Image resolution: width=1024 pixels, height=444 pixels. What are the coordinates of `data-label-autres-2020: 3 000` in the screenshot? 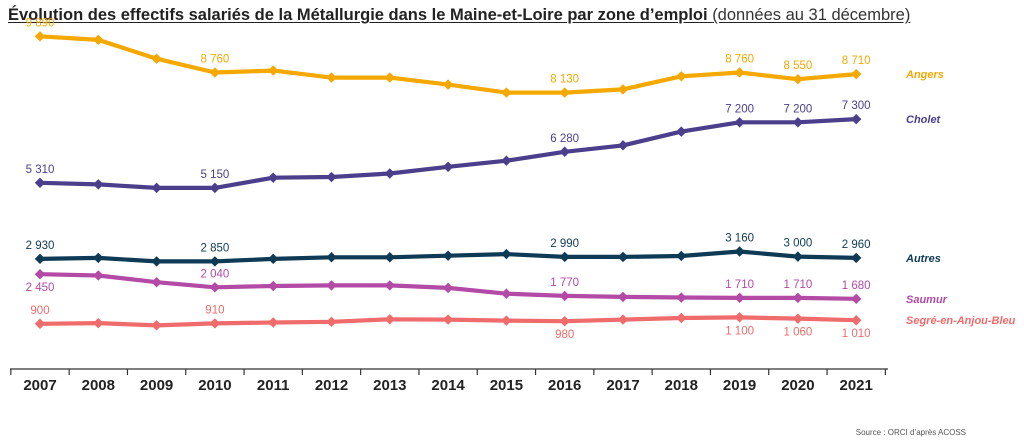 It's located at (798, 244).